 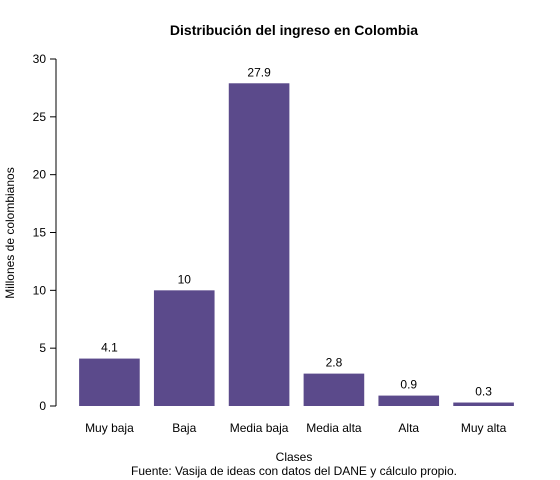 I want to click on bar-value-label: 10, so click(x=185, y=279).